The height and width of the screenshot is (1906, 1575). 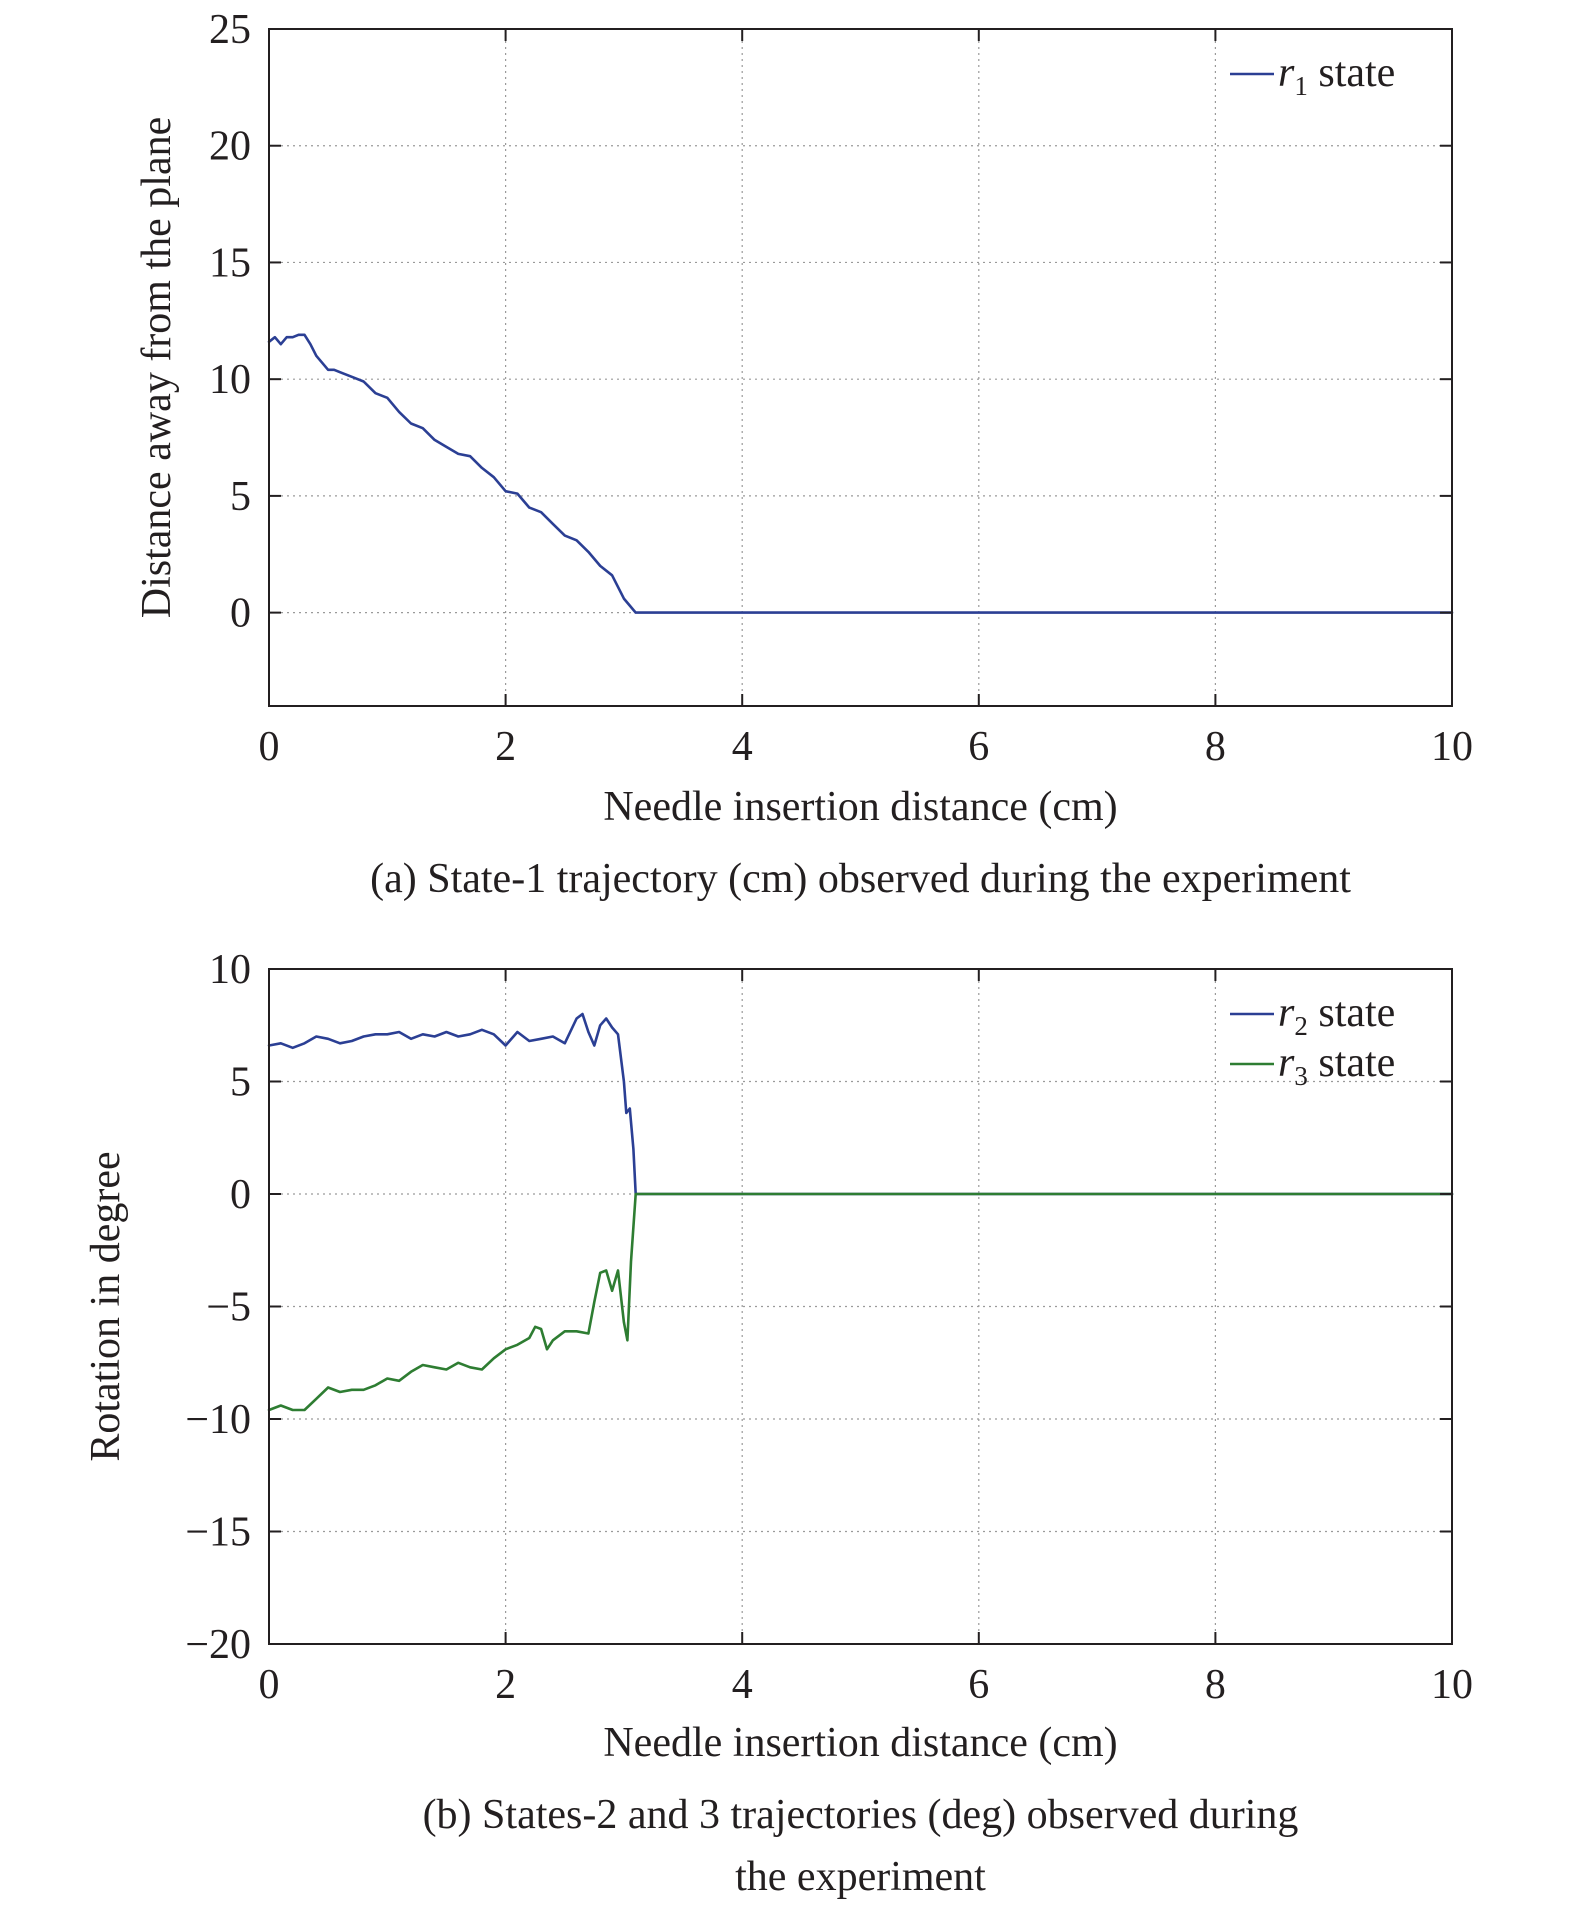 I want to click on series-layer-a, so click(x=860, y=473).